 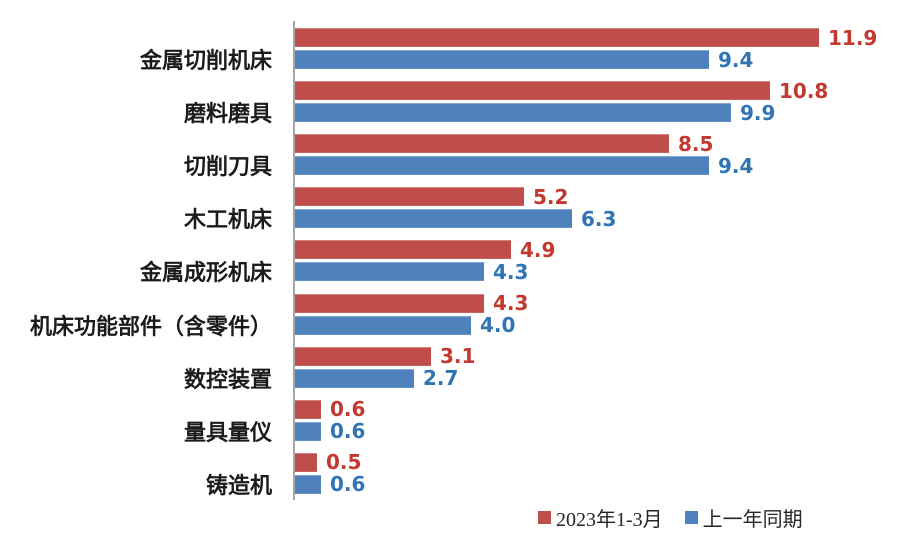 What do you see at coordinates (538, 249) in the screenshot?
I see `value-label: 4.9` at bounding box center [538, 249].